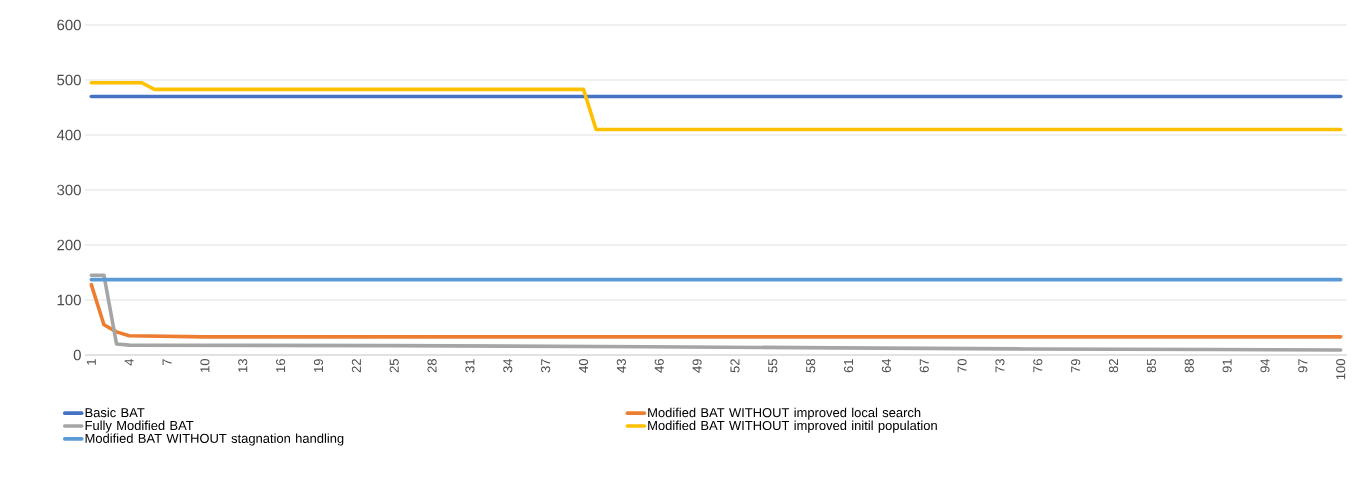  What do you see at coordinates (811, 366) in the screenshot?
I see `x-tick-label: 58` at bounding box center [811, 366].